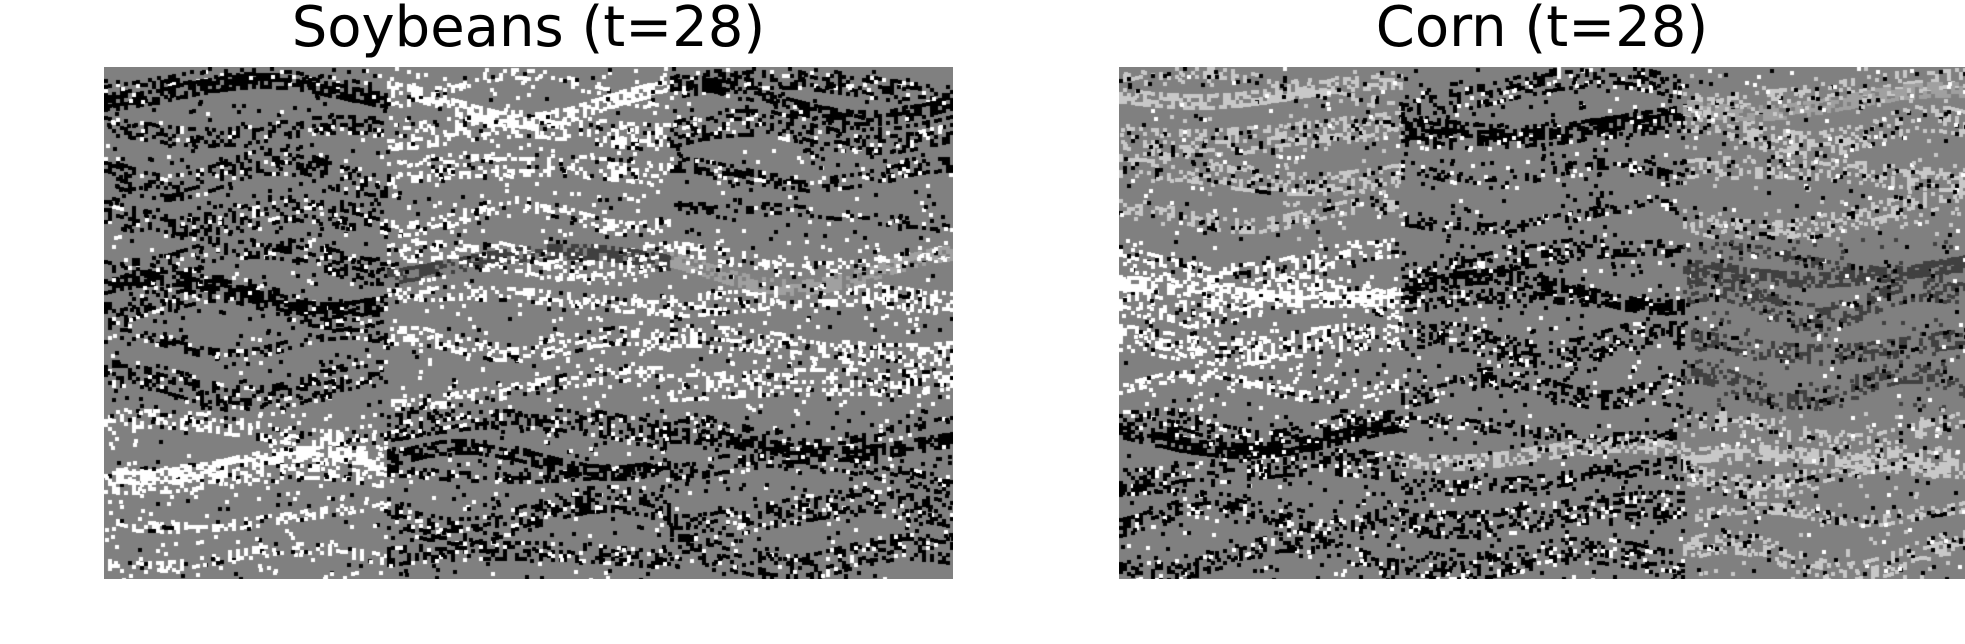 The image size is (1965, 644). What do you see at coordinates (528, 30) in the screenshot?
I see `left-panel-title: Soybeans (t=28)` at bounding box center [528, 30].